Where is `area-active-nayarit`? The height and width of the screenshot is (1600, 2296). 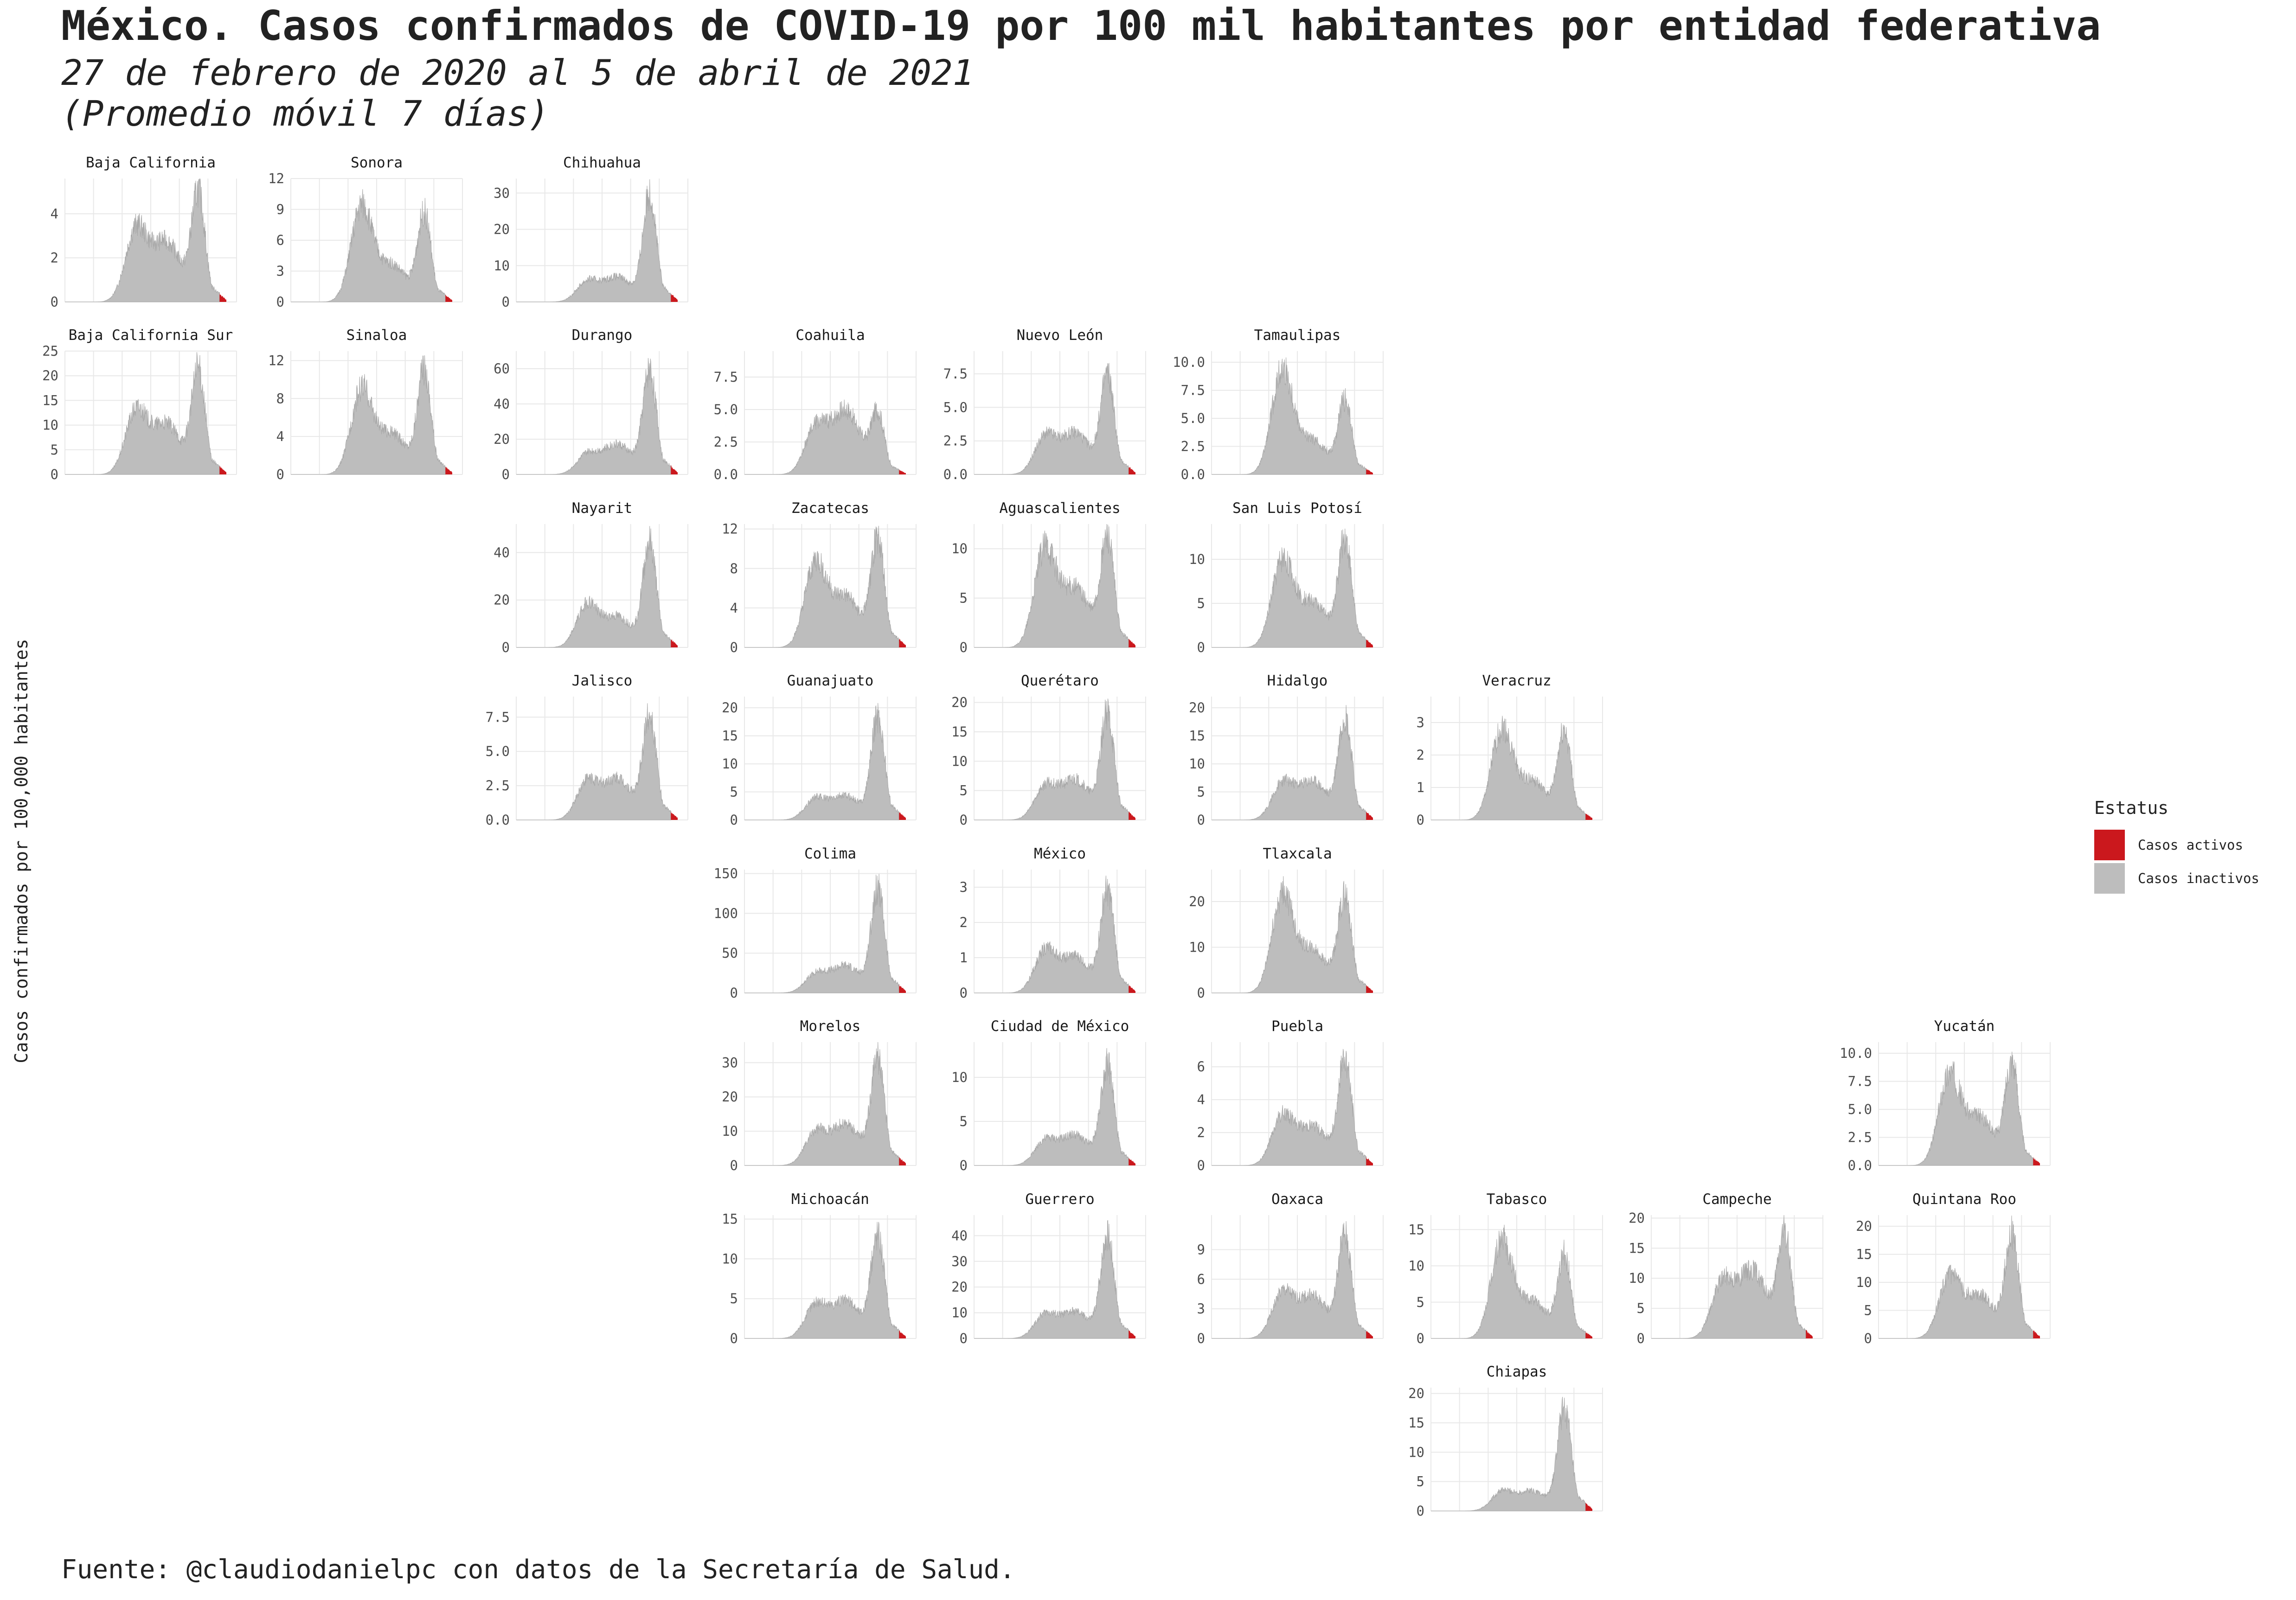 area-active-nayarit is located at coordinates (674, 643).